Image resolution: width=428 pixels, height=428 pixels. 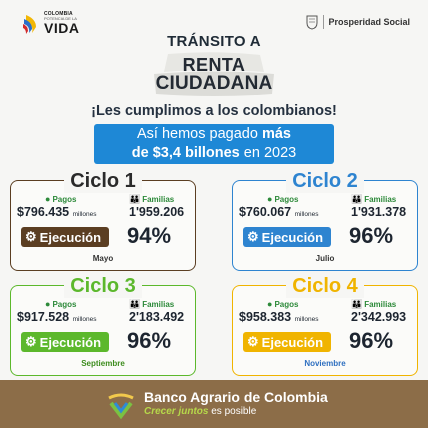 I want to click on cycle-month: Noviembre, so click(x=325, y=363).